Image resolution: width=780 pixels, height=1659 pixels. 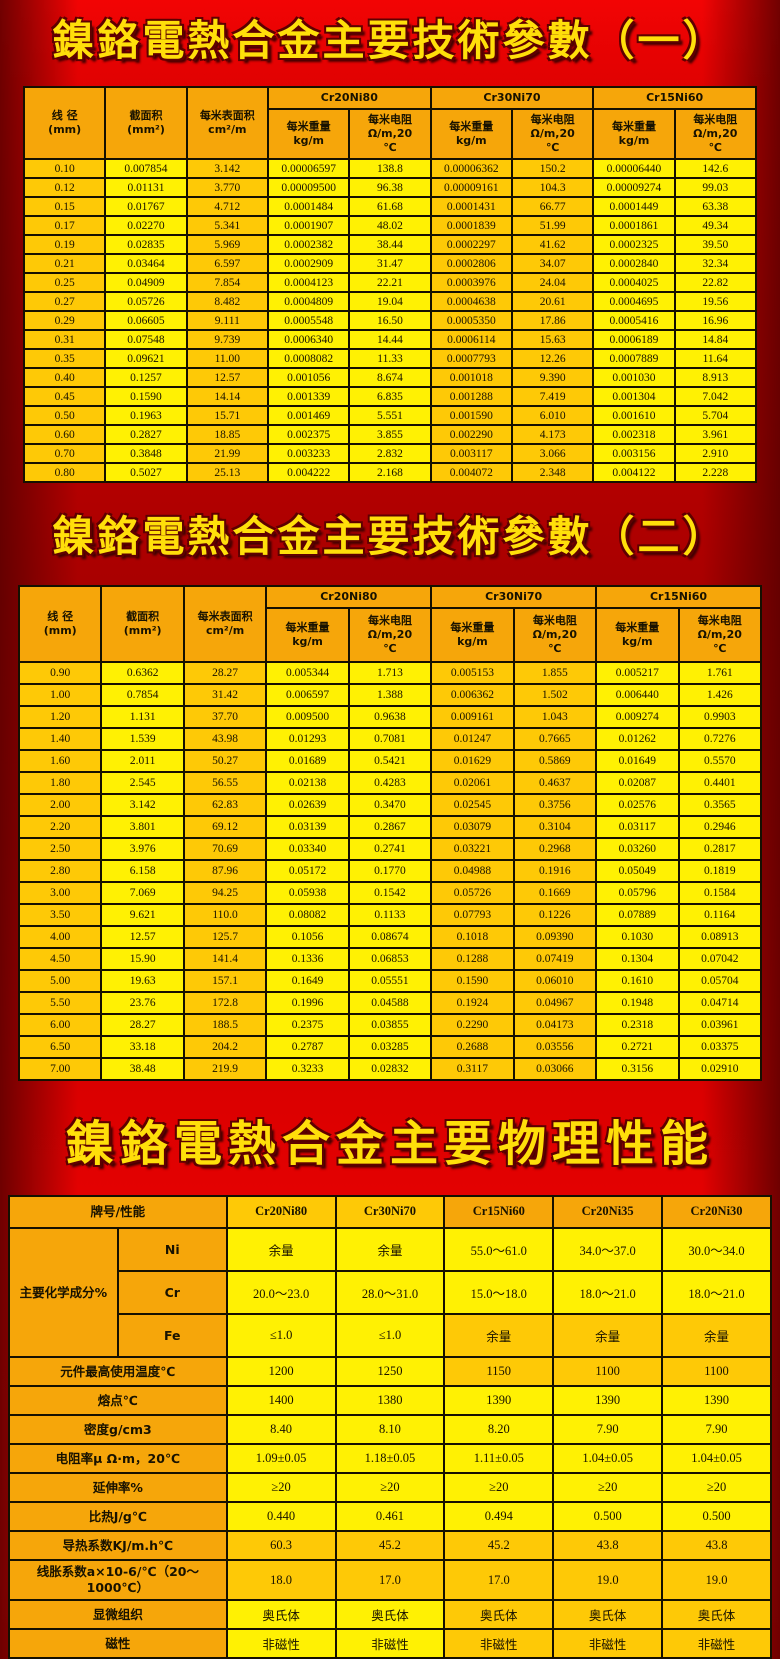 What do you see at coordinates (118, 1371) in the screenshot?
I see `prop-label: 元件最高使用温度℃` at bounding box center [118, 1371].